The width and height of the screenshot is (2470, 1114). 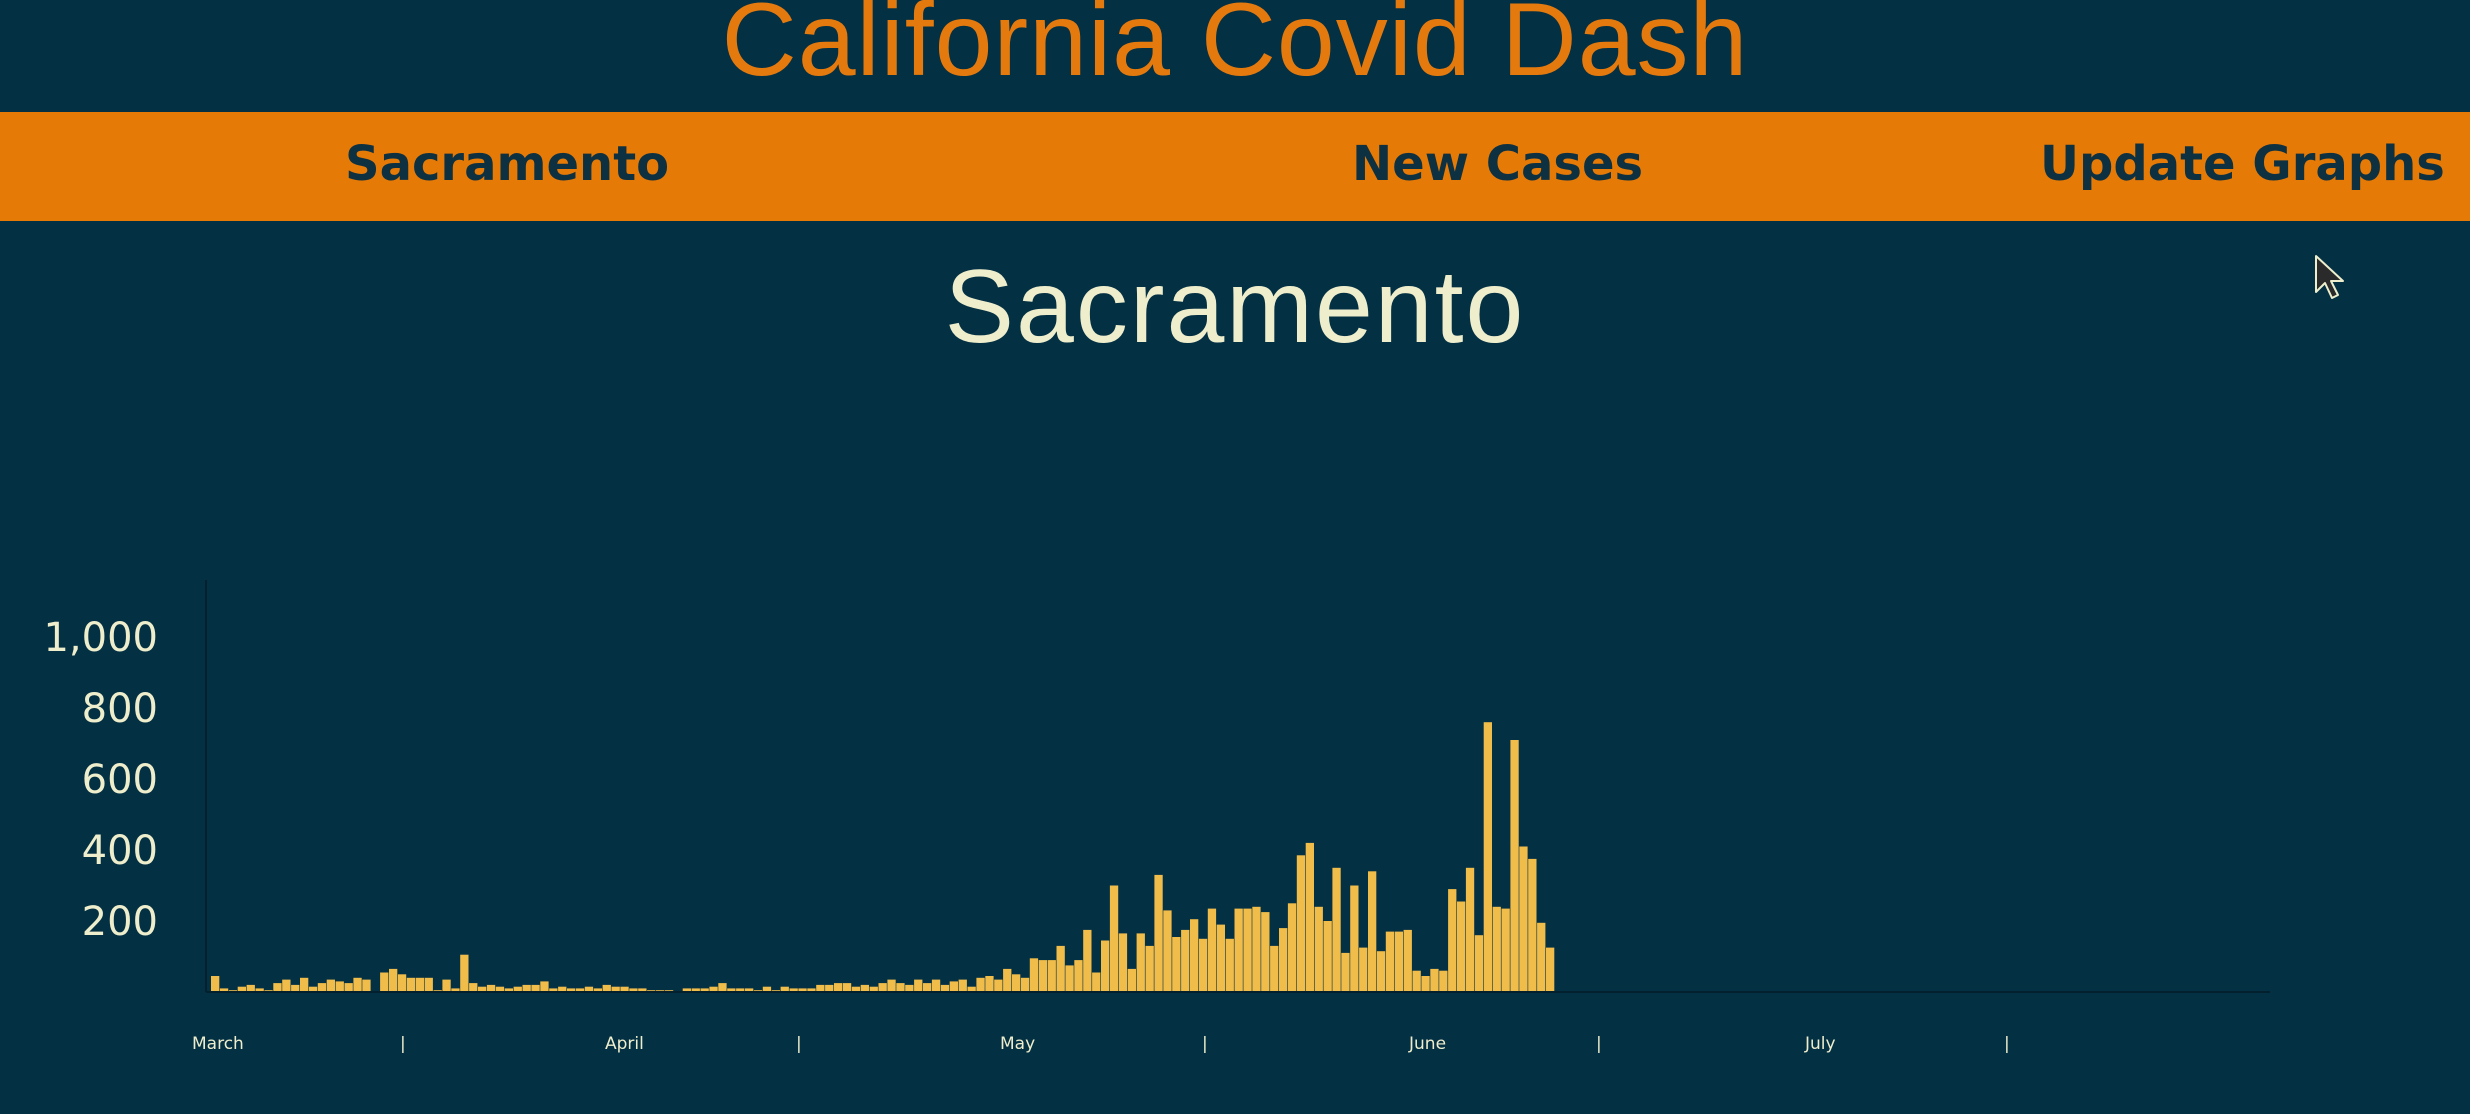 I want to click on y-tick-label: 600, so click(x=120, y=780).